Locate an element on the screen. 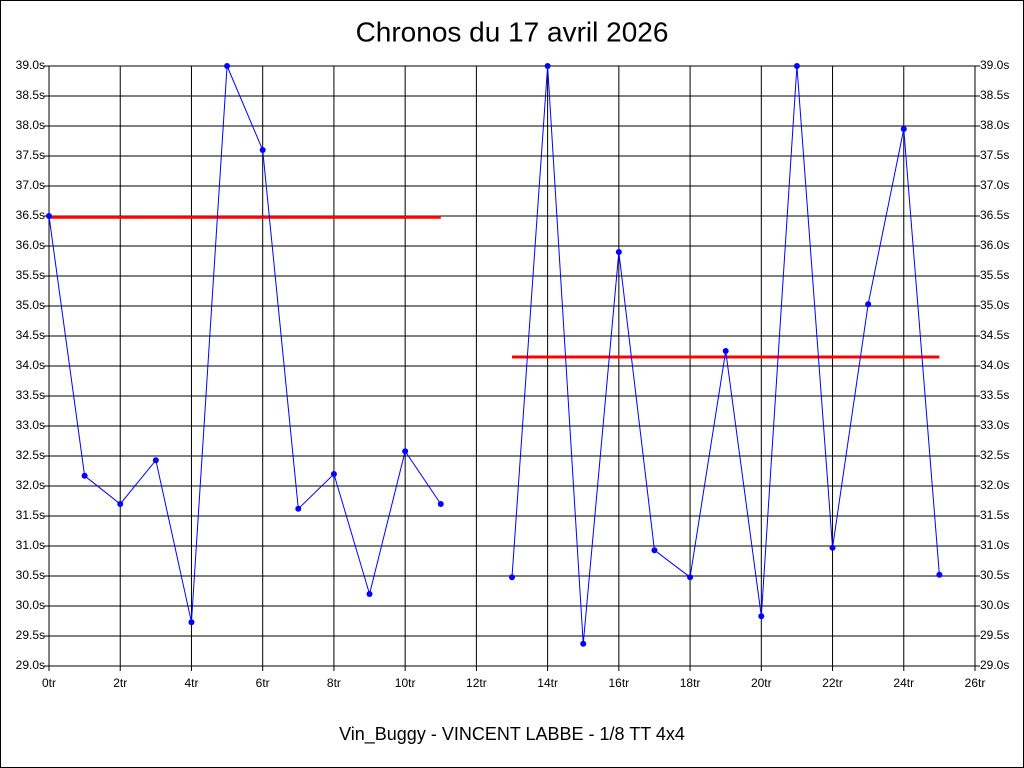 This screenshot has width=1024, height=768. y2-tick-label: 38.5s is located at coordinates (994, 95).